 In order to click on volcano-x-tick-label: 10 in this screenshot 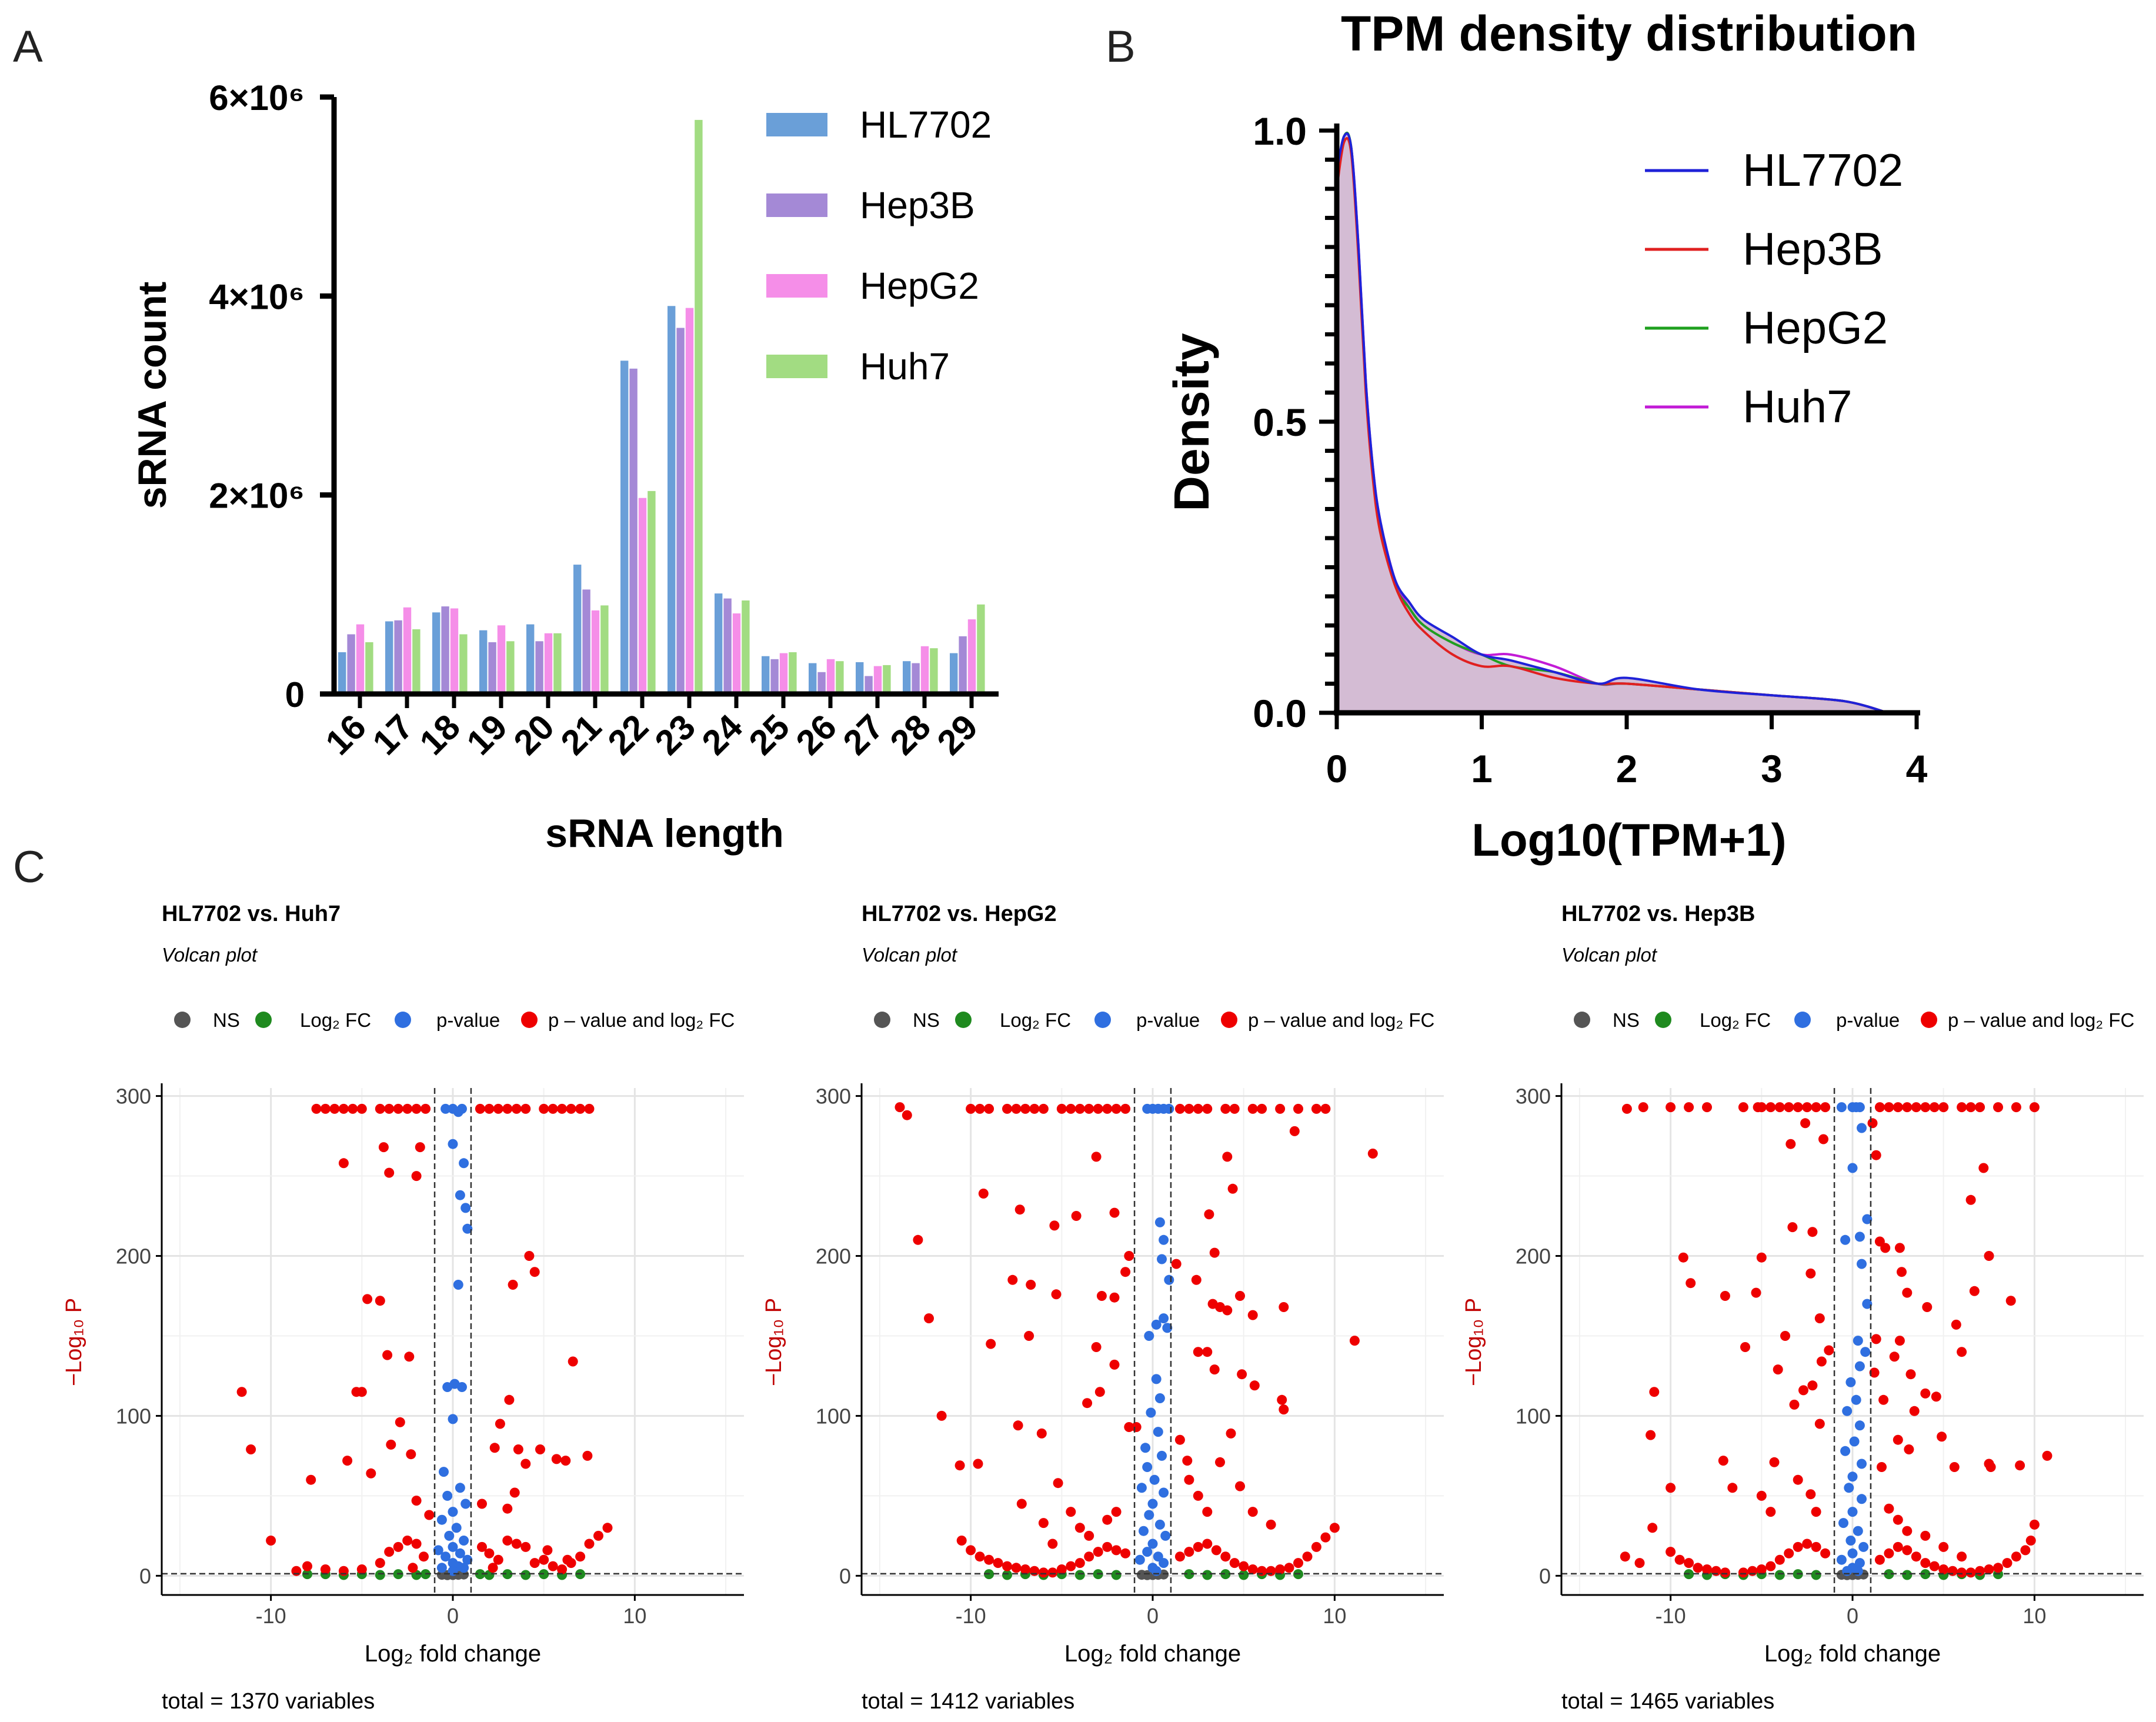, I will do `click(1334, 1616)`.